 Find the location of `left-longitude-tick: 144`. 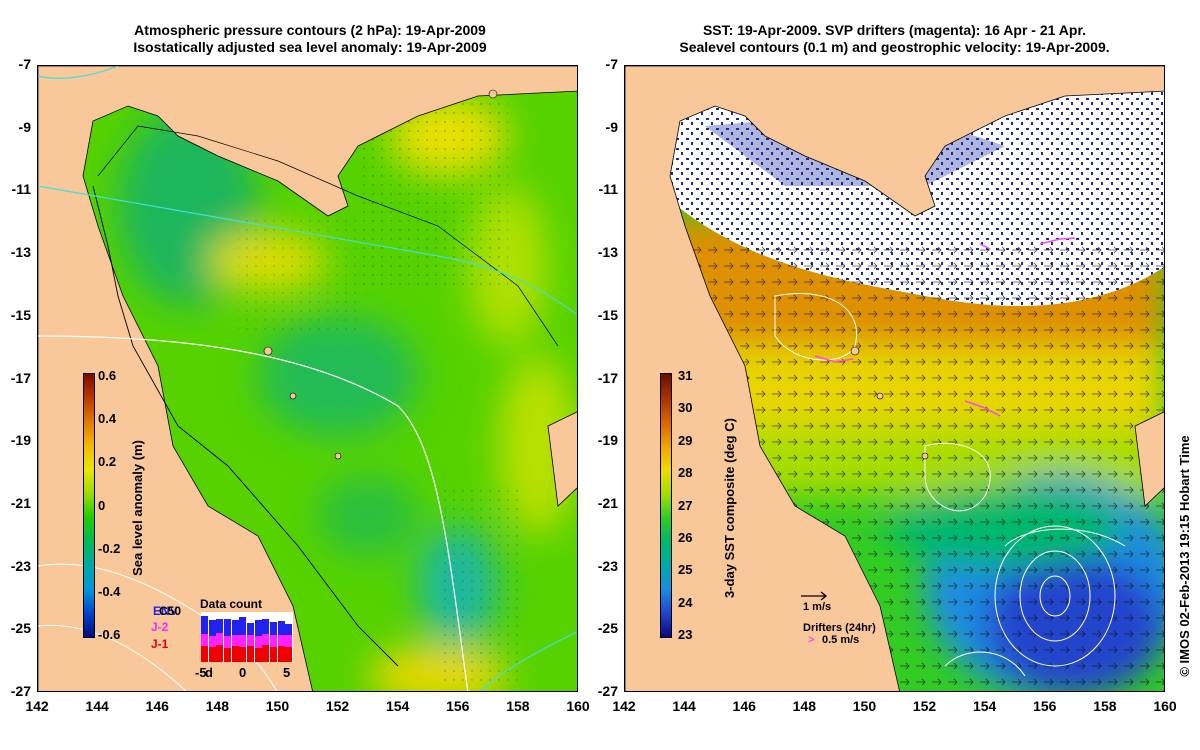

left-longitude-tick: 144 is located at coordinates (97, 706).